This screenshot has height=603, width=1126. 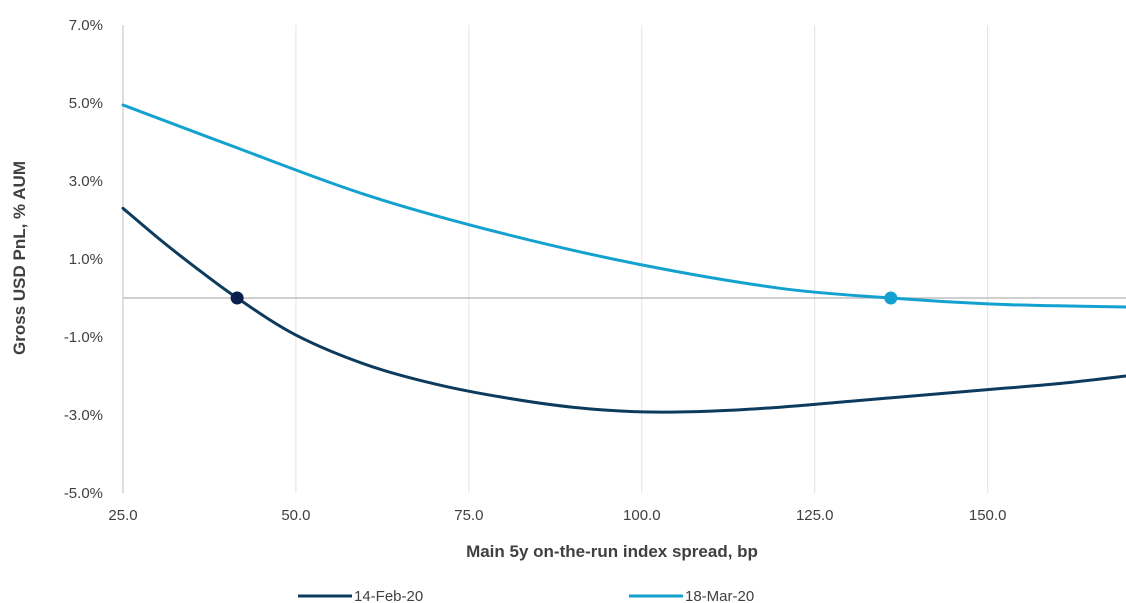 I want to click on x-tick-label: 150.0, so click(x=988, y=515).